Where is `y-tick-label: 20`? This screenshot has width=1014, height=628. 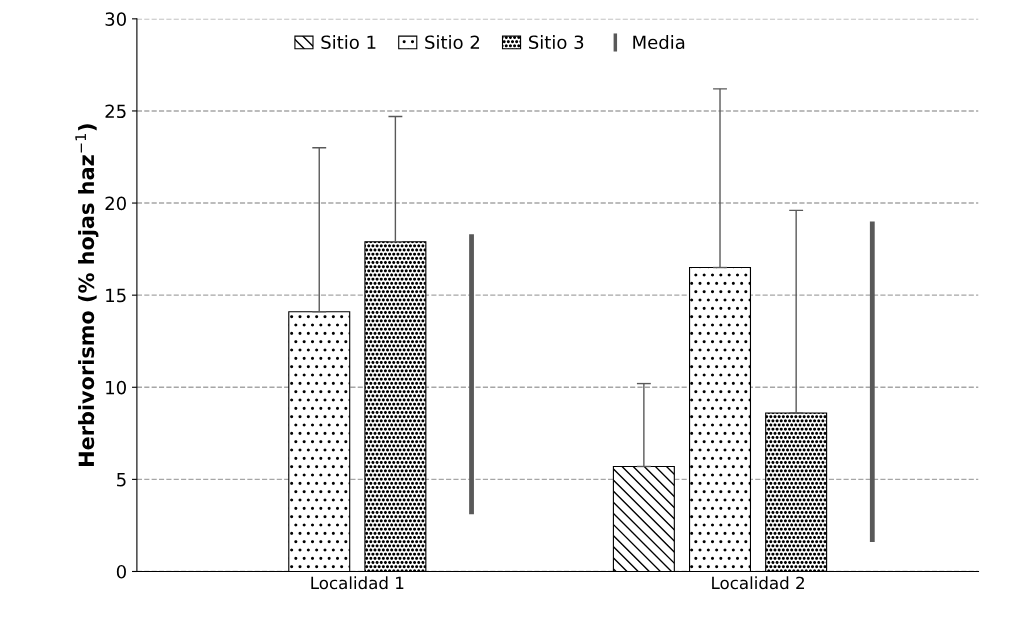 y-tick-label: 20 is located at coordinates (115, 203).